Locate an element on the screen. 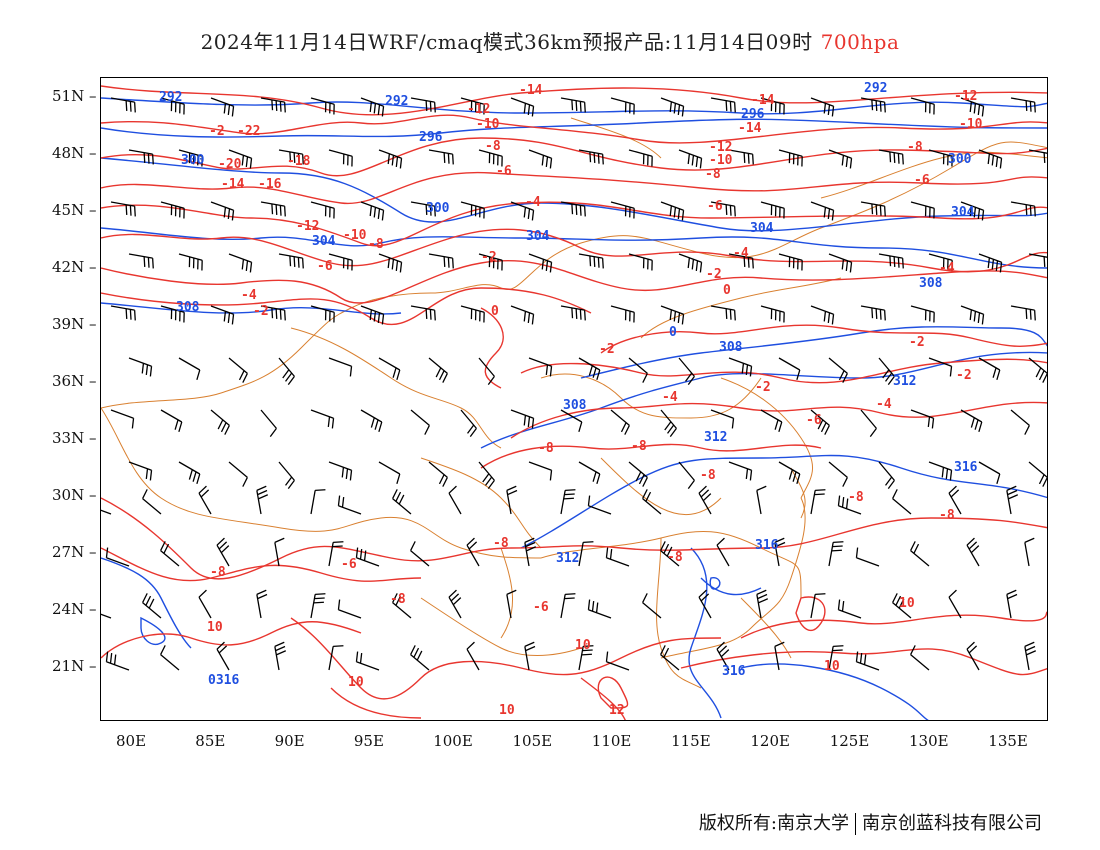 This screenshot has height=850, width=1100. temperature-label: -14 is located at coordinates (233, 184).